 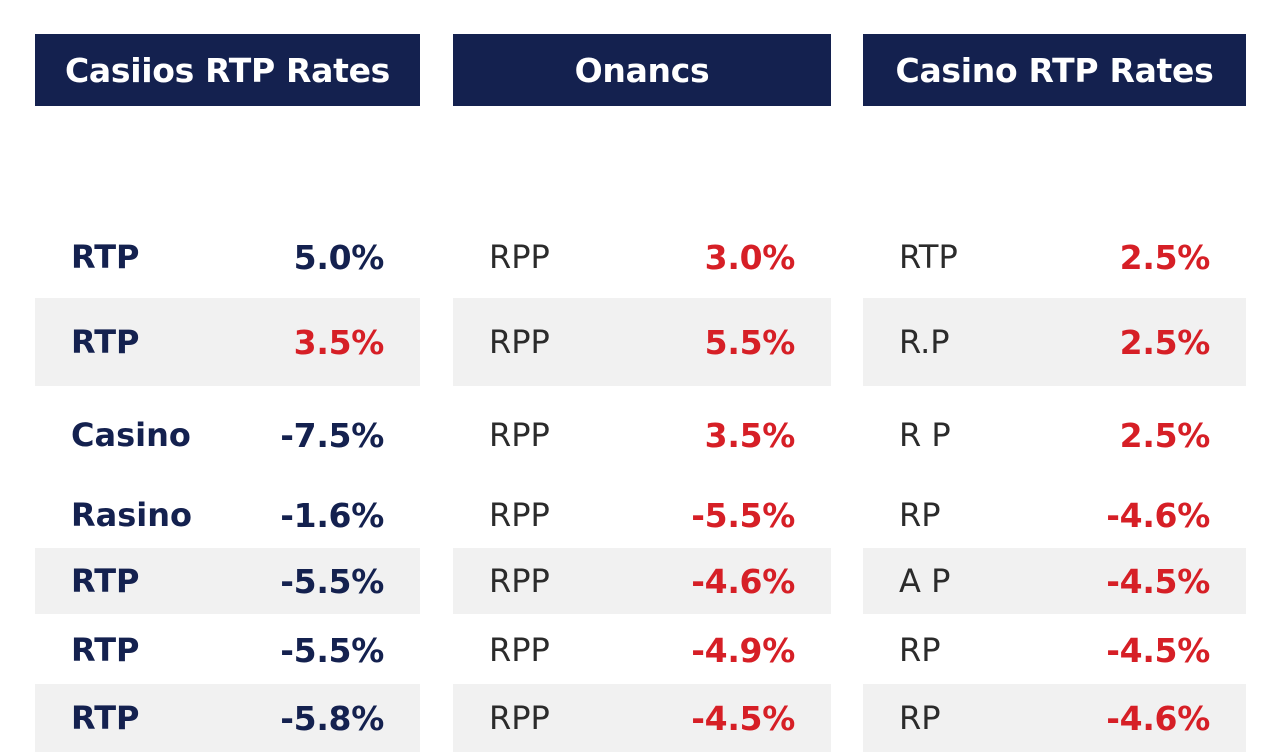 I want to click on row-label: Rasino, so click(x=132, y=515).